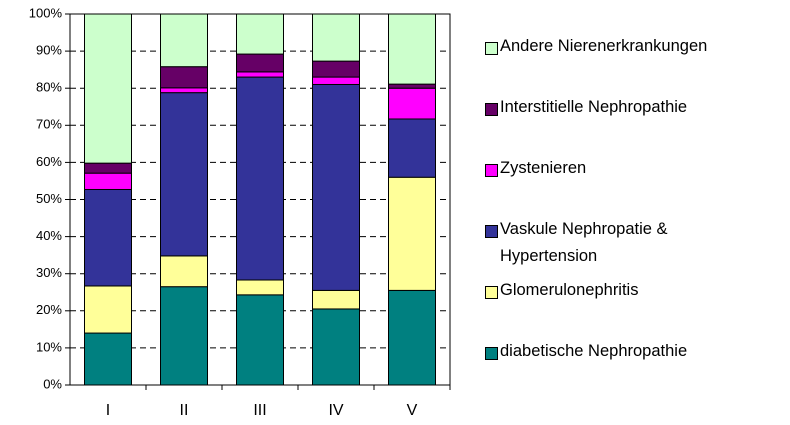 Image resolution: width=790 pixels, height=425 pixels. What do you see at coordinates (594, 351) in the screenshot?
I see `legend-label: diabetische Nephropathie` at bounding box center [594, 351].